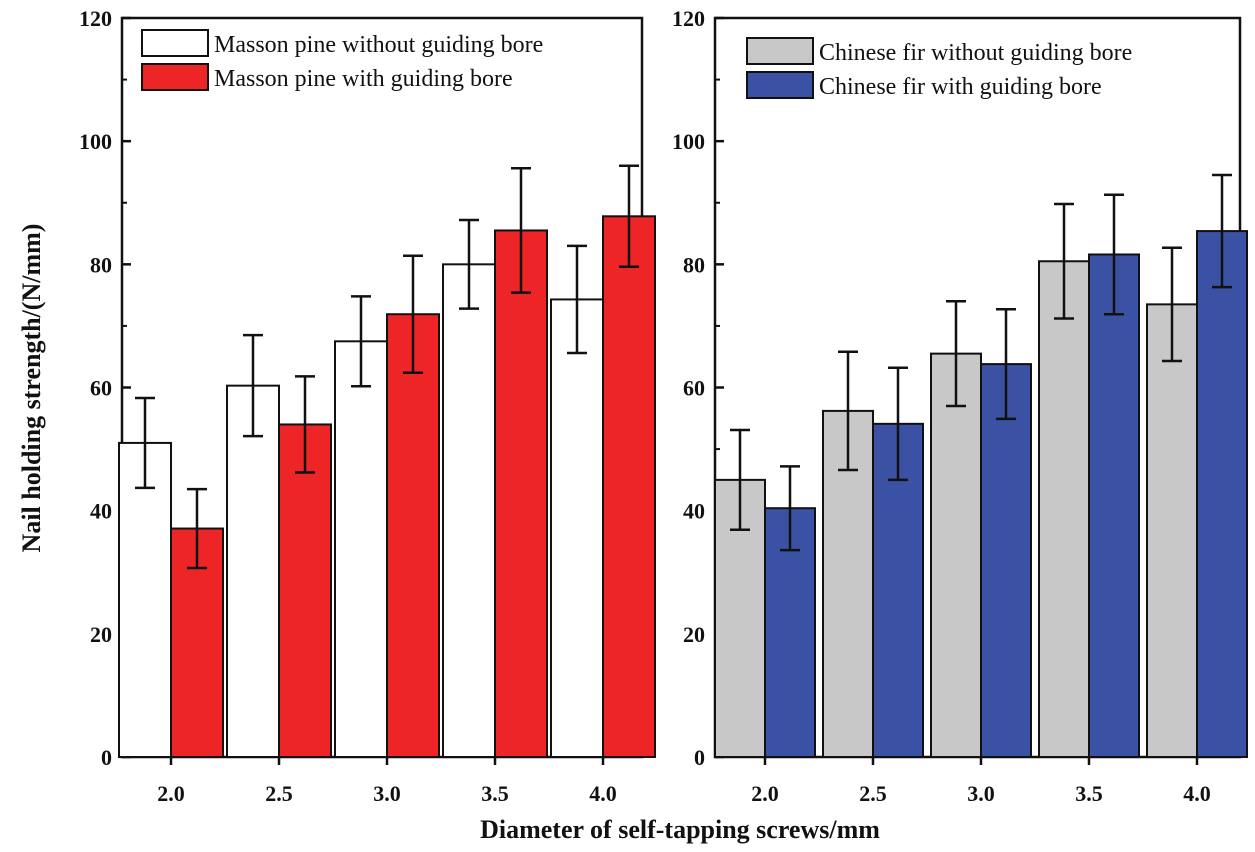 Image resolution: width=1255 pixels, height=852 pixels. Describe the element at coordinates (378, 45) in the screenshot. I see `legend-label: Masson pine without guiding bore` at that location.